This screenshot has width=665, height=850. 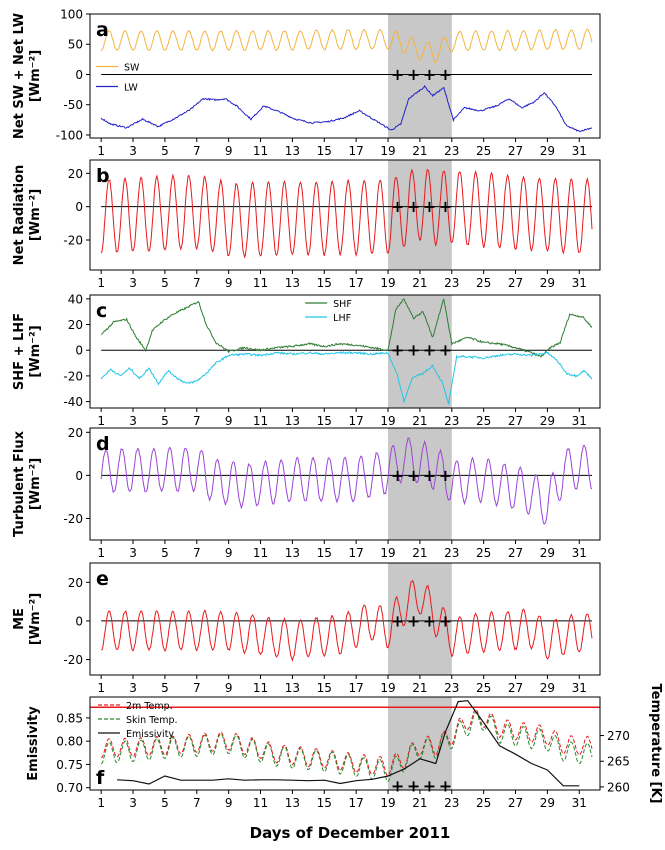 What do you see at coordinates (328, 311) in the screenshot?
I see `legend: SHF LHF` at bounding box center [328, 311].